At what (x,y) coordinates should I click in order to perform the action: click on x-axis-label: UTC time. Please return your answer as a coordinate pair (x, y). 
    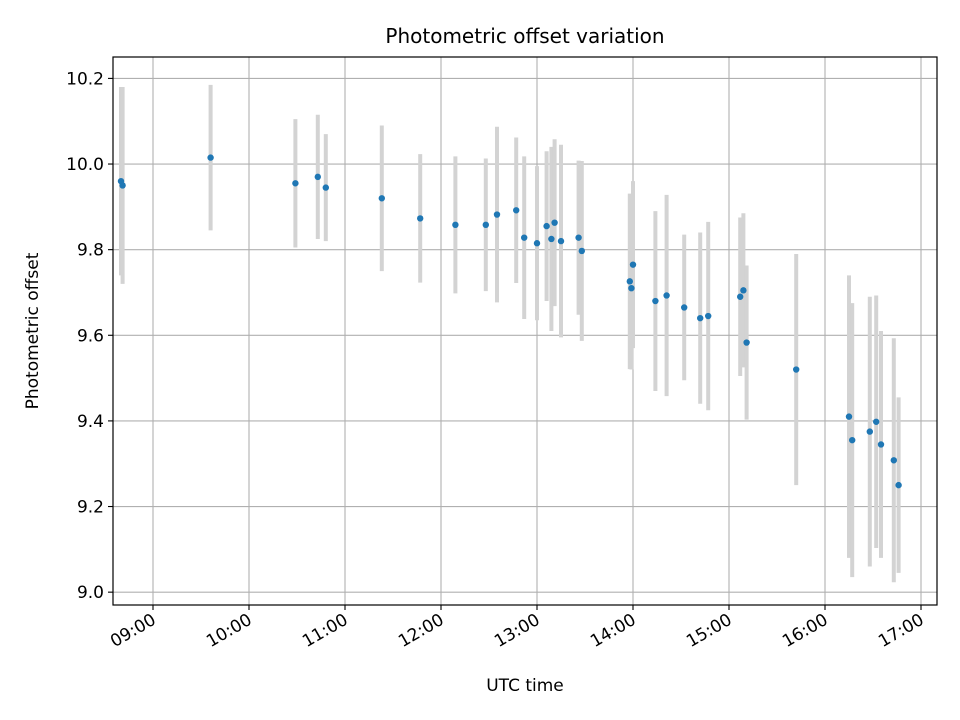
    Looking at the image, I should click on (525, 686).